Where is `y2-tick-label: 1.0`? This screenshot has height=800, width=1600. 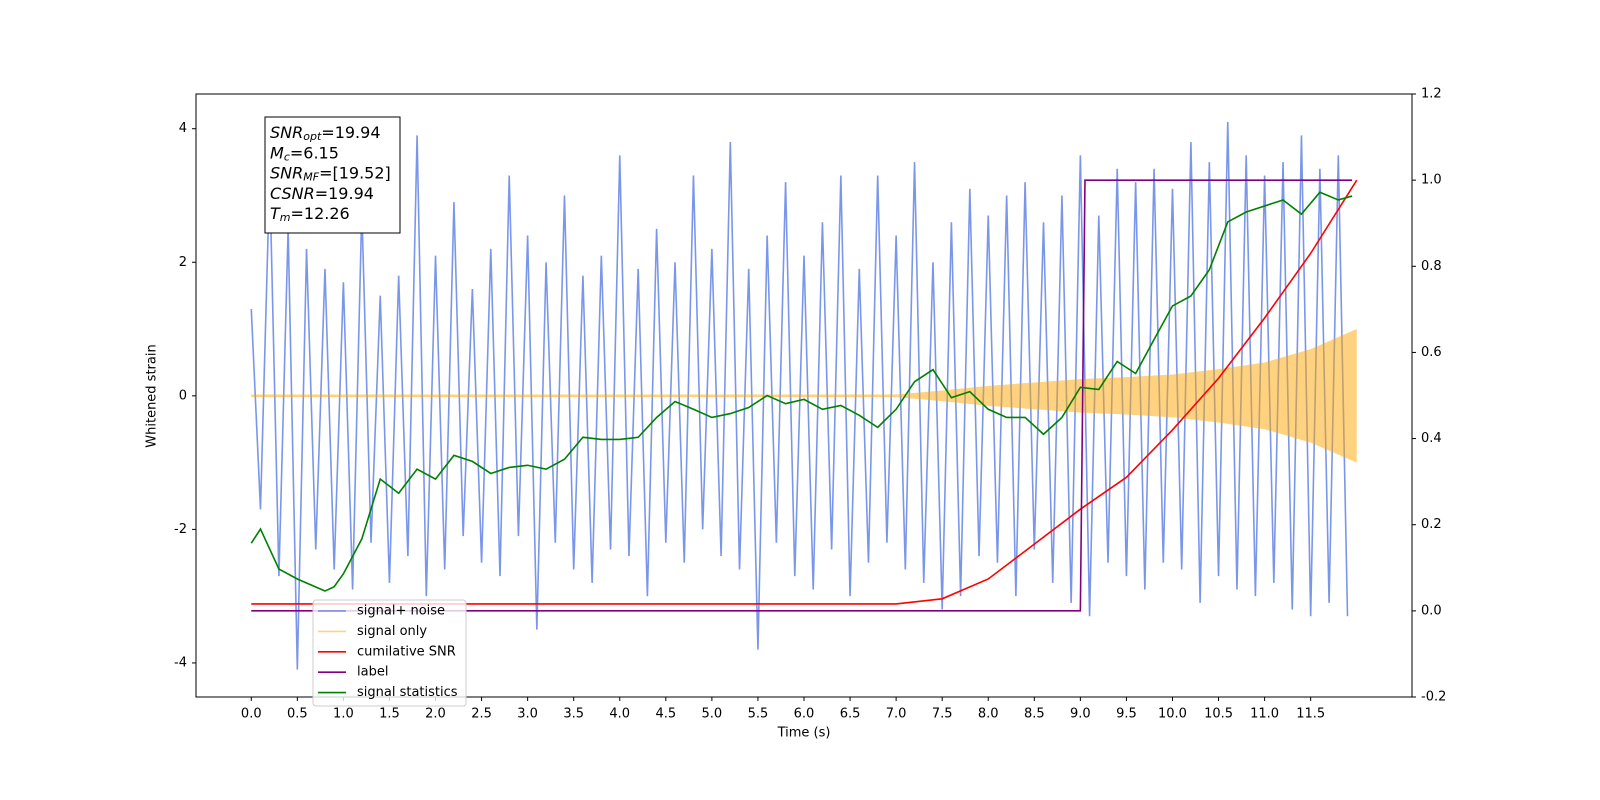 y2-tick-label: 1.0 is located at coordinates (1431, 180).